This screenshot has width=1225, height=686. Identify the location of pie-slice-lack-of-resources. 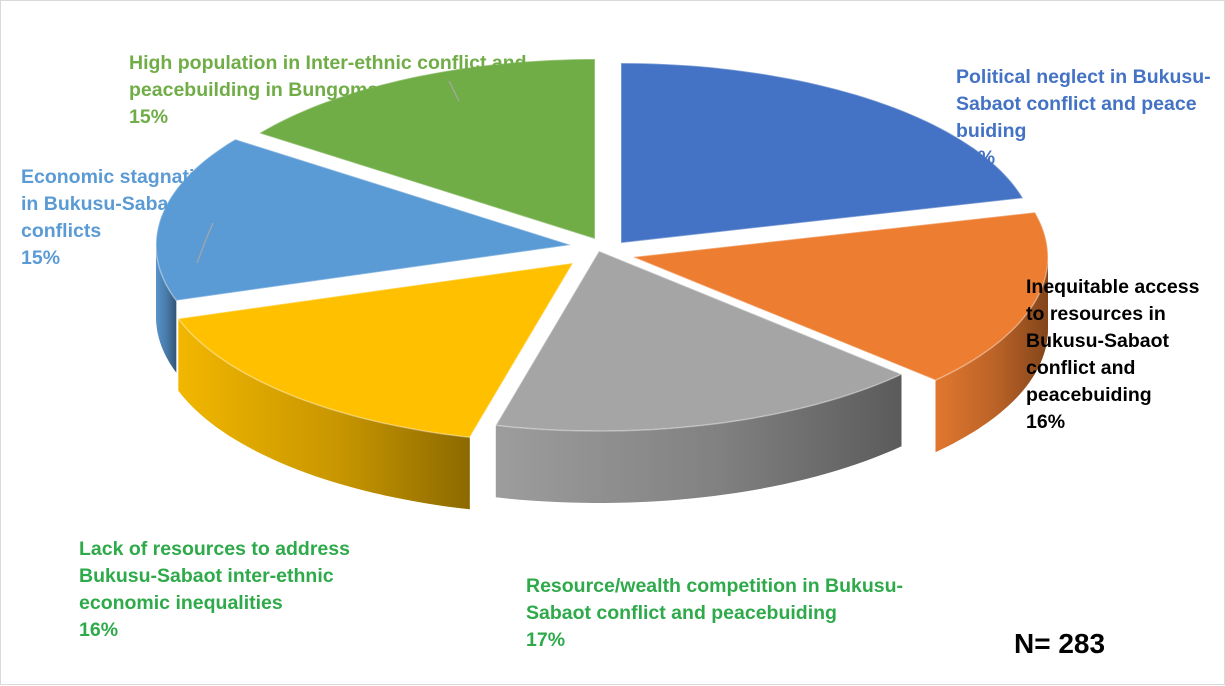
(375, 350).